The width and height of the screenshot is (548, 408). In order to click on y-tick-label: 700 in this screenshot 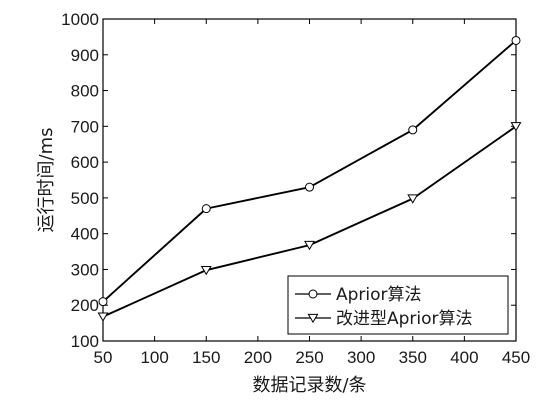, I will do `click(85, 126)`.